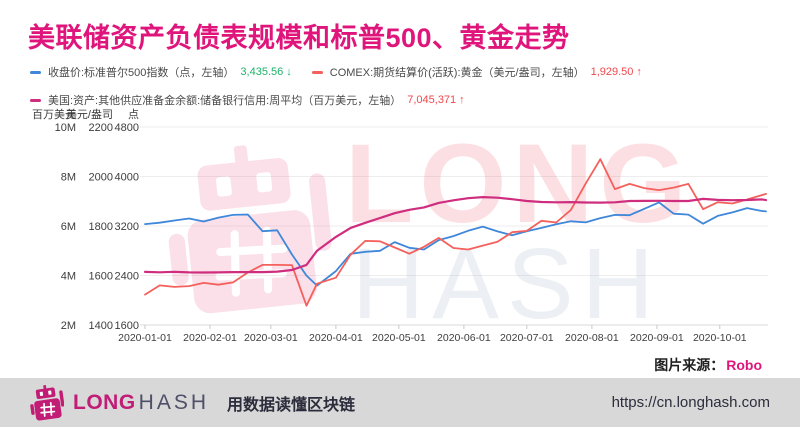 This screenshot has height=427, width=800. What do you see at coordinates (720, 338) in the screenshot?
I see `svg-text: 2020-10-01` at bounding box center [720, 338].